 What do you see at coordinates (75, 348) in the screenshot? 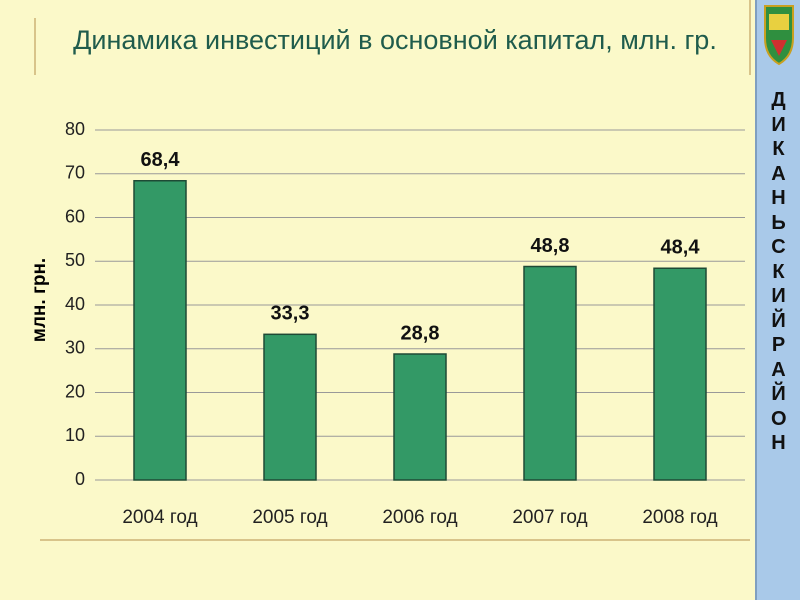
I see `y-tick-label: 30` at bounding box center [75, 348].